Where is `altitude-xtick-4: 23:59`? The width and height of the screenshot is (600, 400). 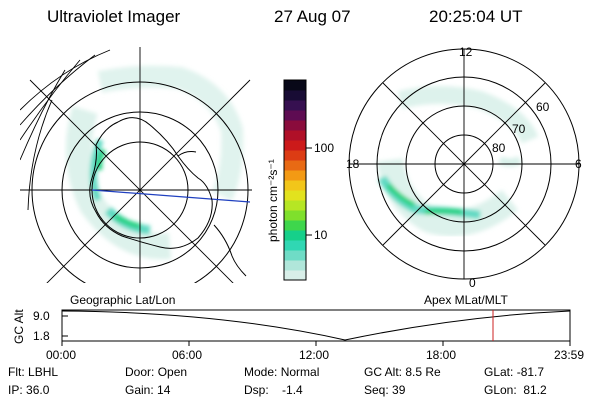
altitude-xtick-4: 23:59 is located at coordinates (569, 355).